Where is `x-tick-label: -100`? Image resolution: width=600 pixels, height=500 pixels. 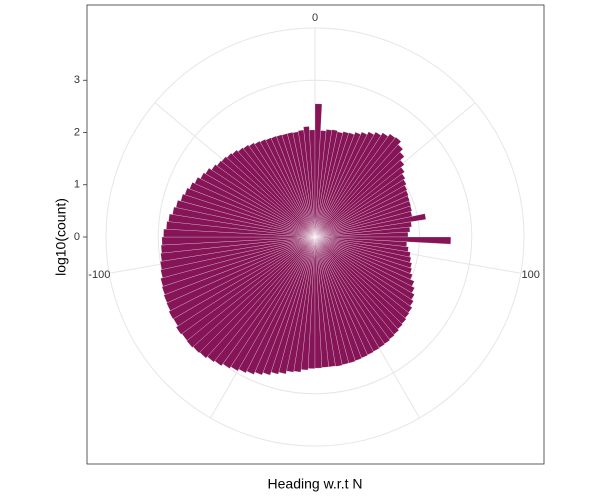 x-tick-label: -100 is located at coordinates (99, 275).